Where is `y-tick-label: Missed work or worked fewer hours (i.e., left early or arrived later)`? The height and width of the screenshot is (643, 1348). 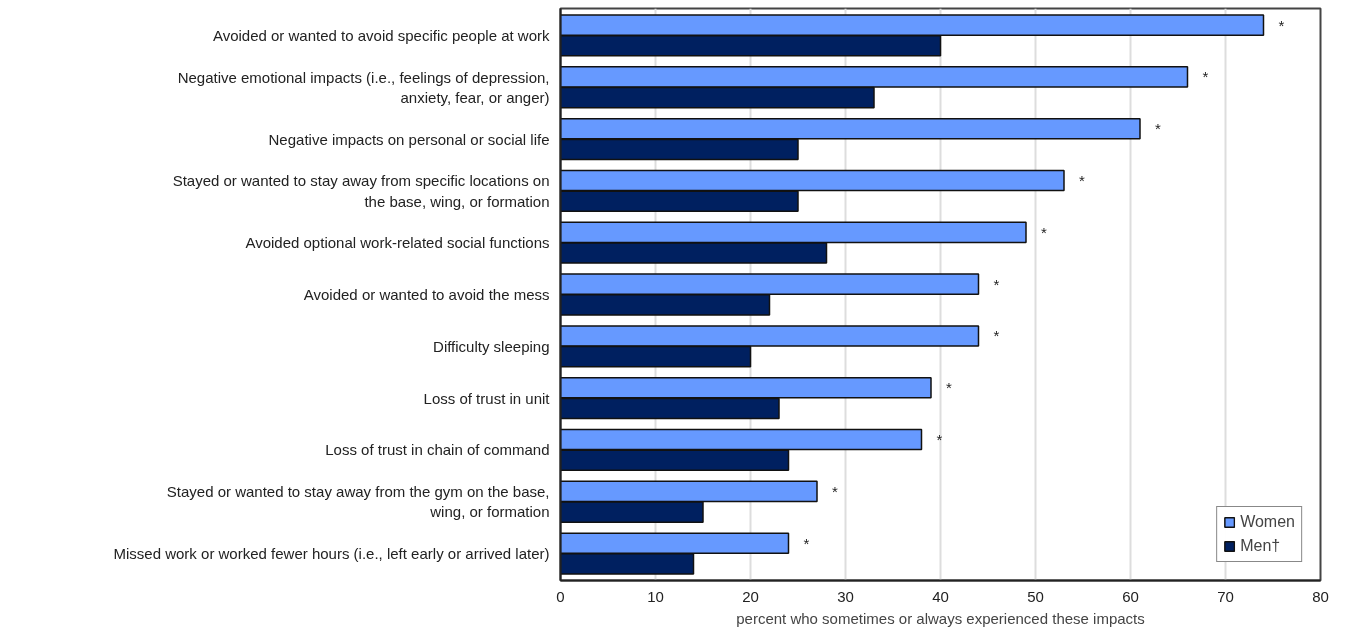 y-tick-label: Missed work or worked fewer hours (i.e., left early or arrived later) is located at coordinates (331, 554).